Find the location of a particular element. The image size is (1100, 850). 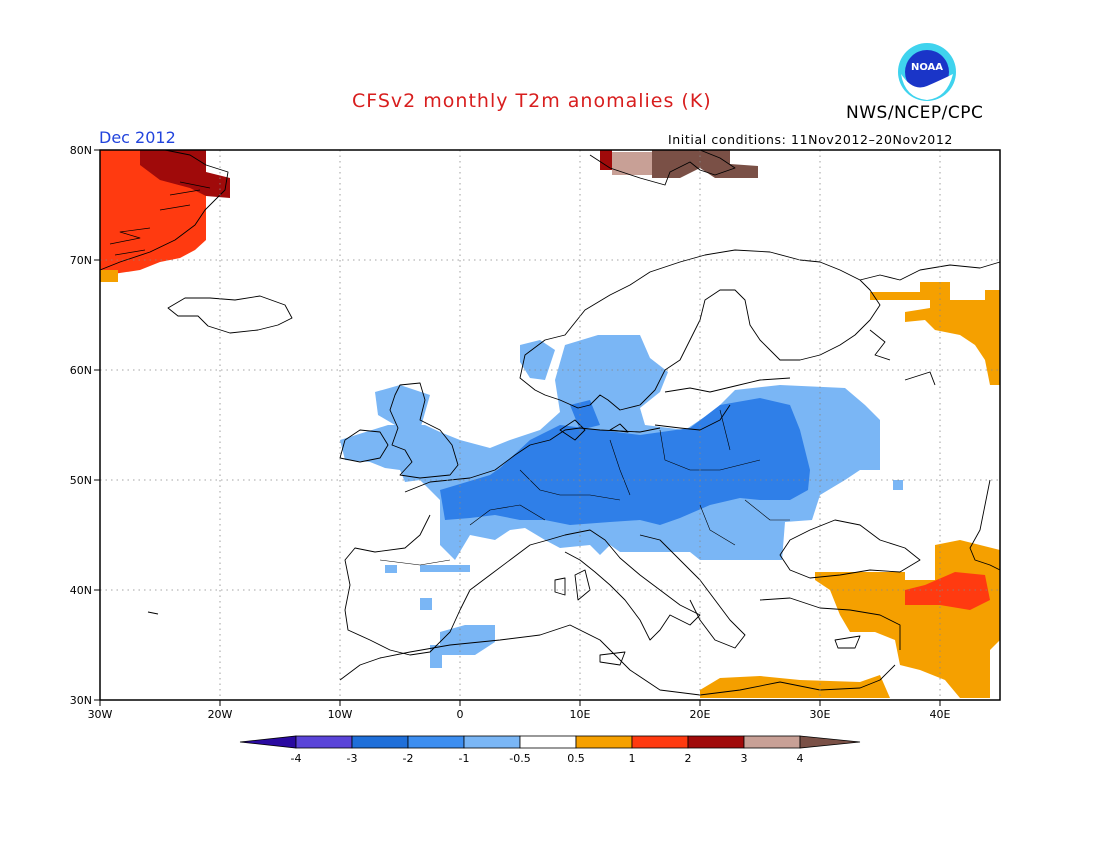

coastline-black-sea is located at coordinates (850, 549).